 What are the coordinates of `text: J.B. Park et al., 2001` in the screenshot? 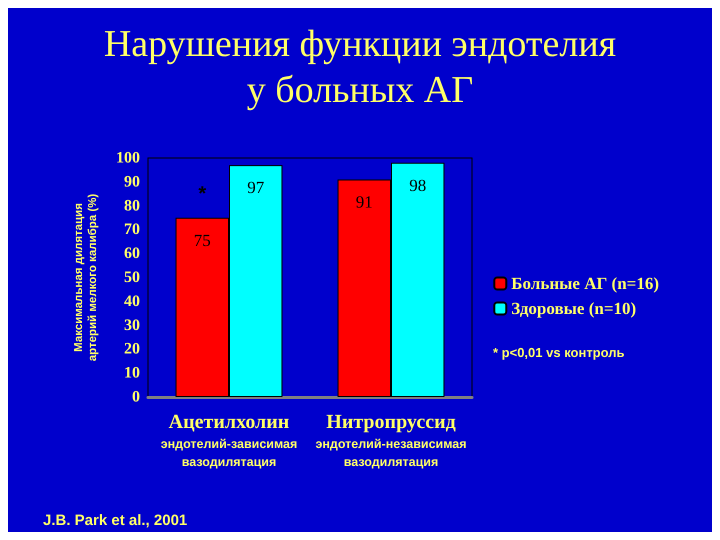 It's located at (115, 520).